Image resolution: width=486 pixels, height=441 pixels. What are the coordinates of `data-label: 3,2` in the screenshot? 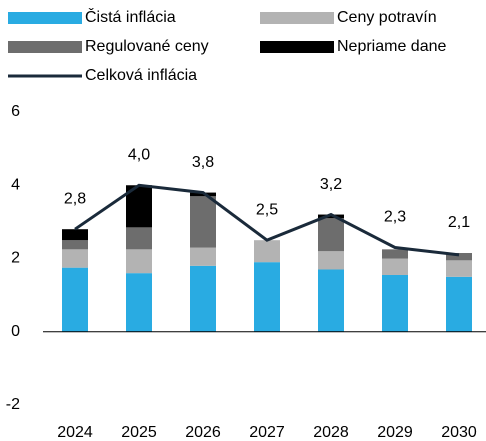 It's located at (331, 184).